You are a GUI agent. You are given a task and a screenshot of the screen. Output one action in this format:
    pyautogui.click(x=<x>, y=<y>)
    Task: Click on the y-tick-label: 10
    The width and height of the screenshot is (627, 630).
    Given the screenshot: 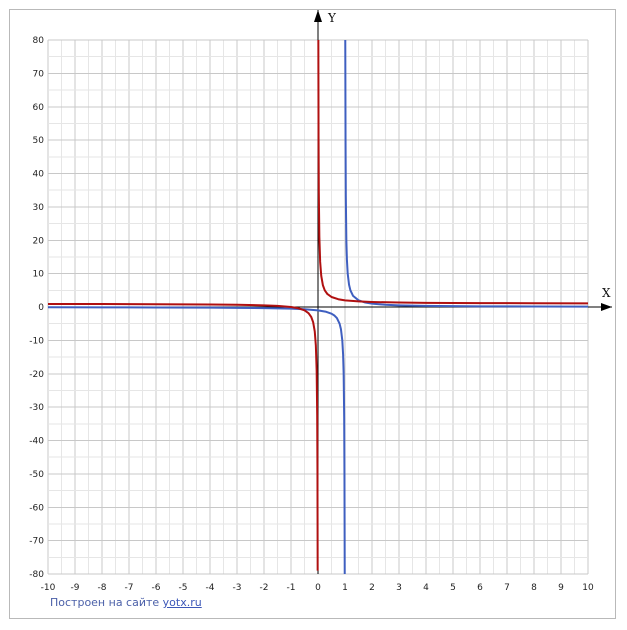 What is the action you would take?
    pyautogui.click(x=39, y=275)
    